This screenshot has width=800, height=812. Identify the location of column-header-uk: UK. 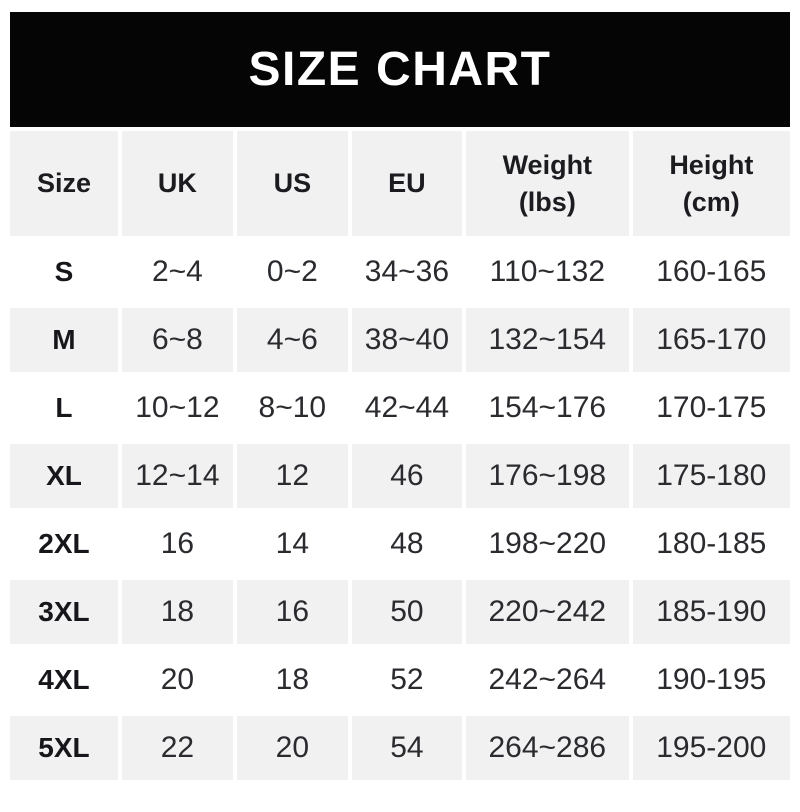
(177, 183).